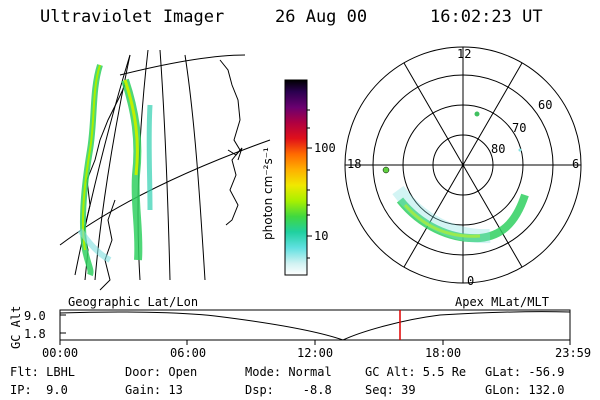 The image size is (600, 400). Describe the element at coordinates (502, 302) in the screenshot. I see `timeline-right-title: Apex MLat/MLT` at that location.